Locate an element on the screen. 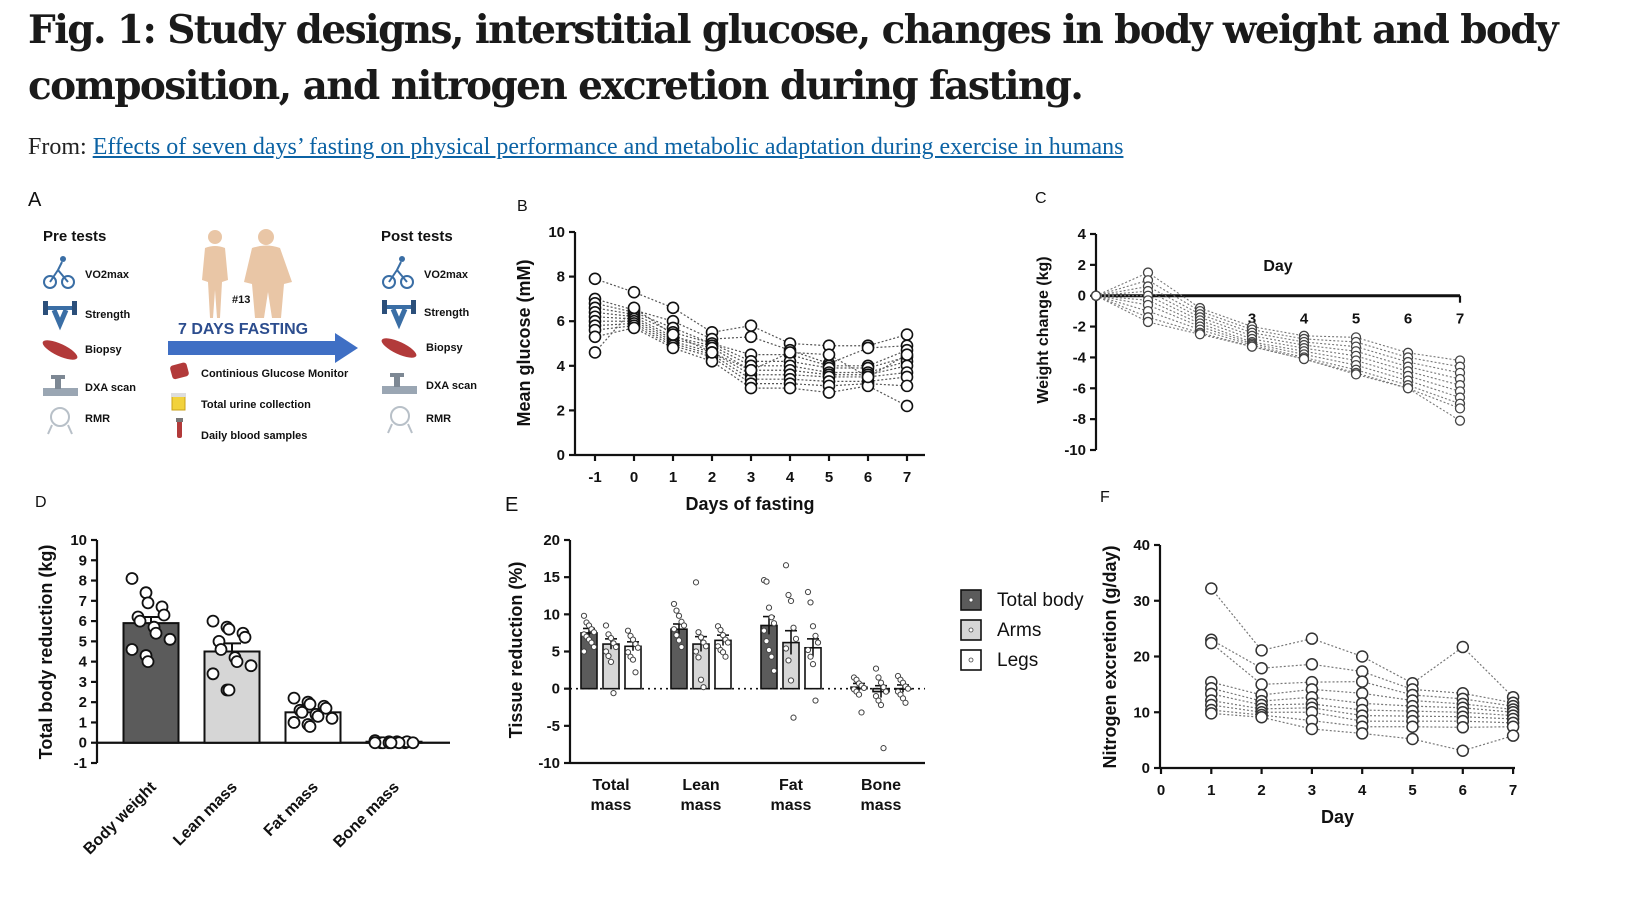  rmr-mask-icon is located at coordinates (60, 421).